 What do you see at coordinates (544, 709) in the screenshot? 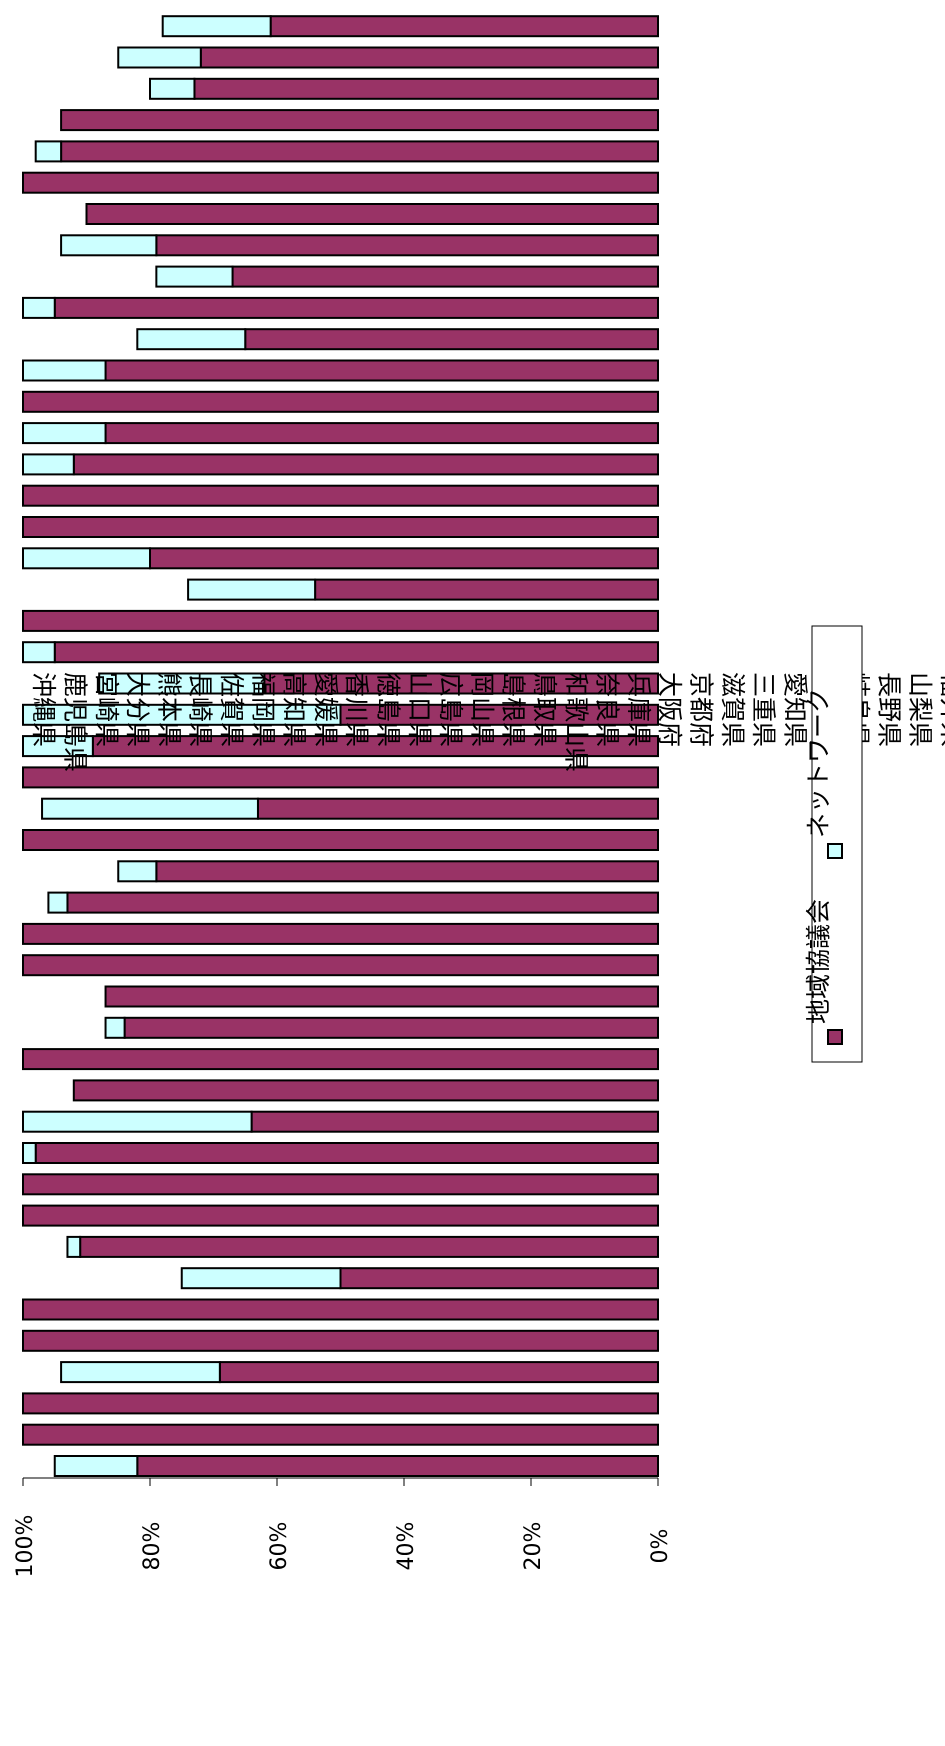
I see `category-label: 鳥取県` at bounding box center [544, 709].